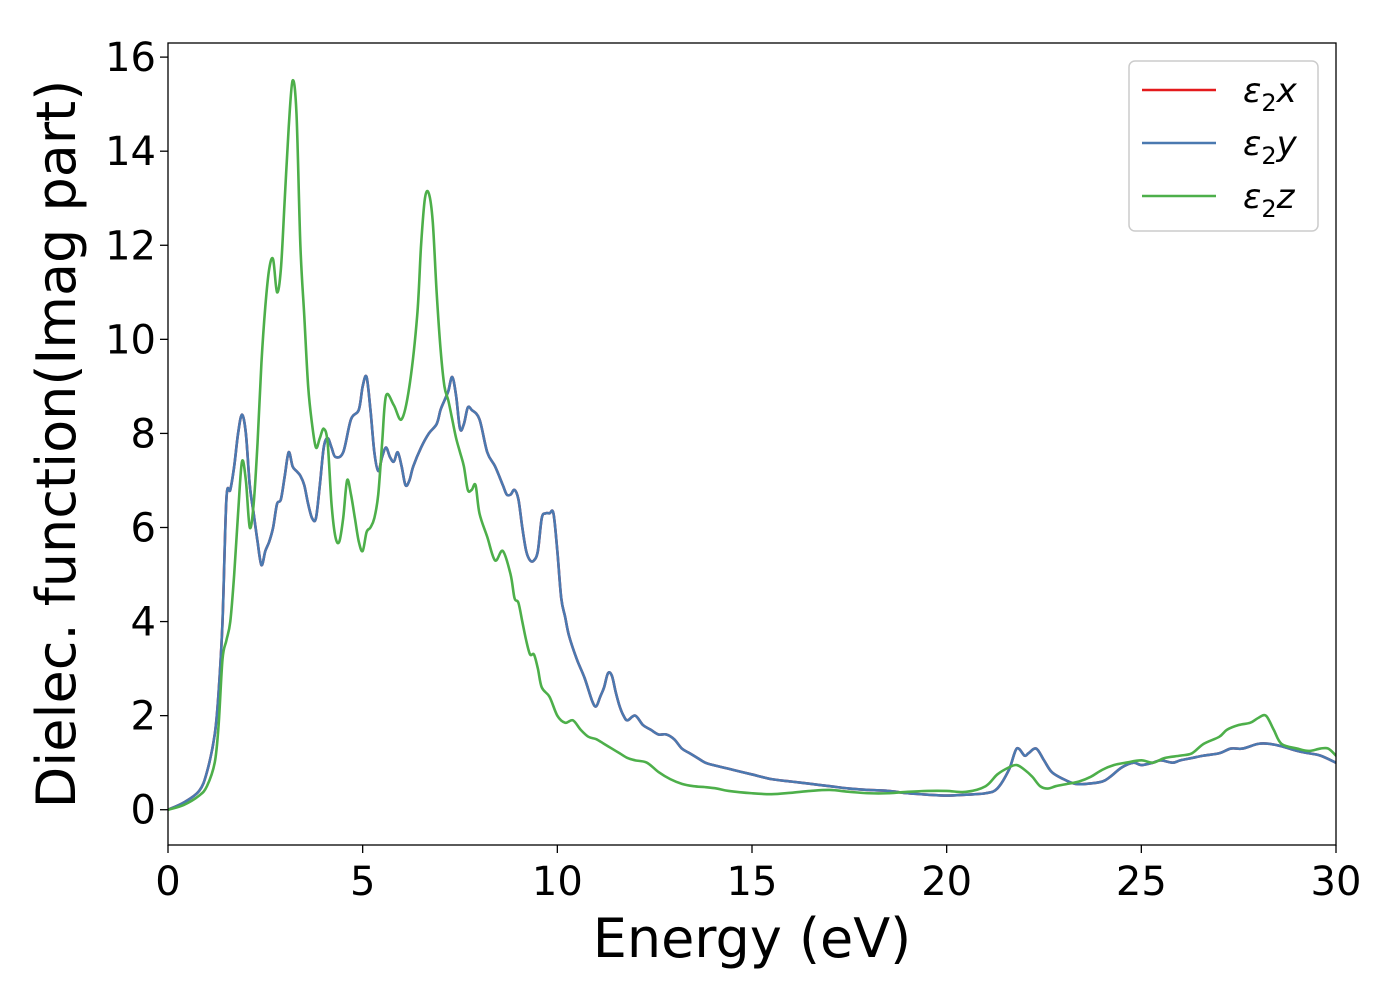 Image resolution: width=1400 pixels, height=1000 pixels. What do you see at coordinates (1223, 146) in the screenshot?
I see `legend-box` at bounding box center [1223, 146].